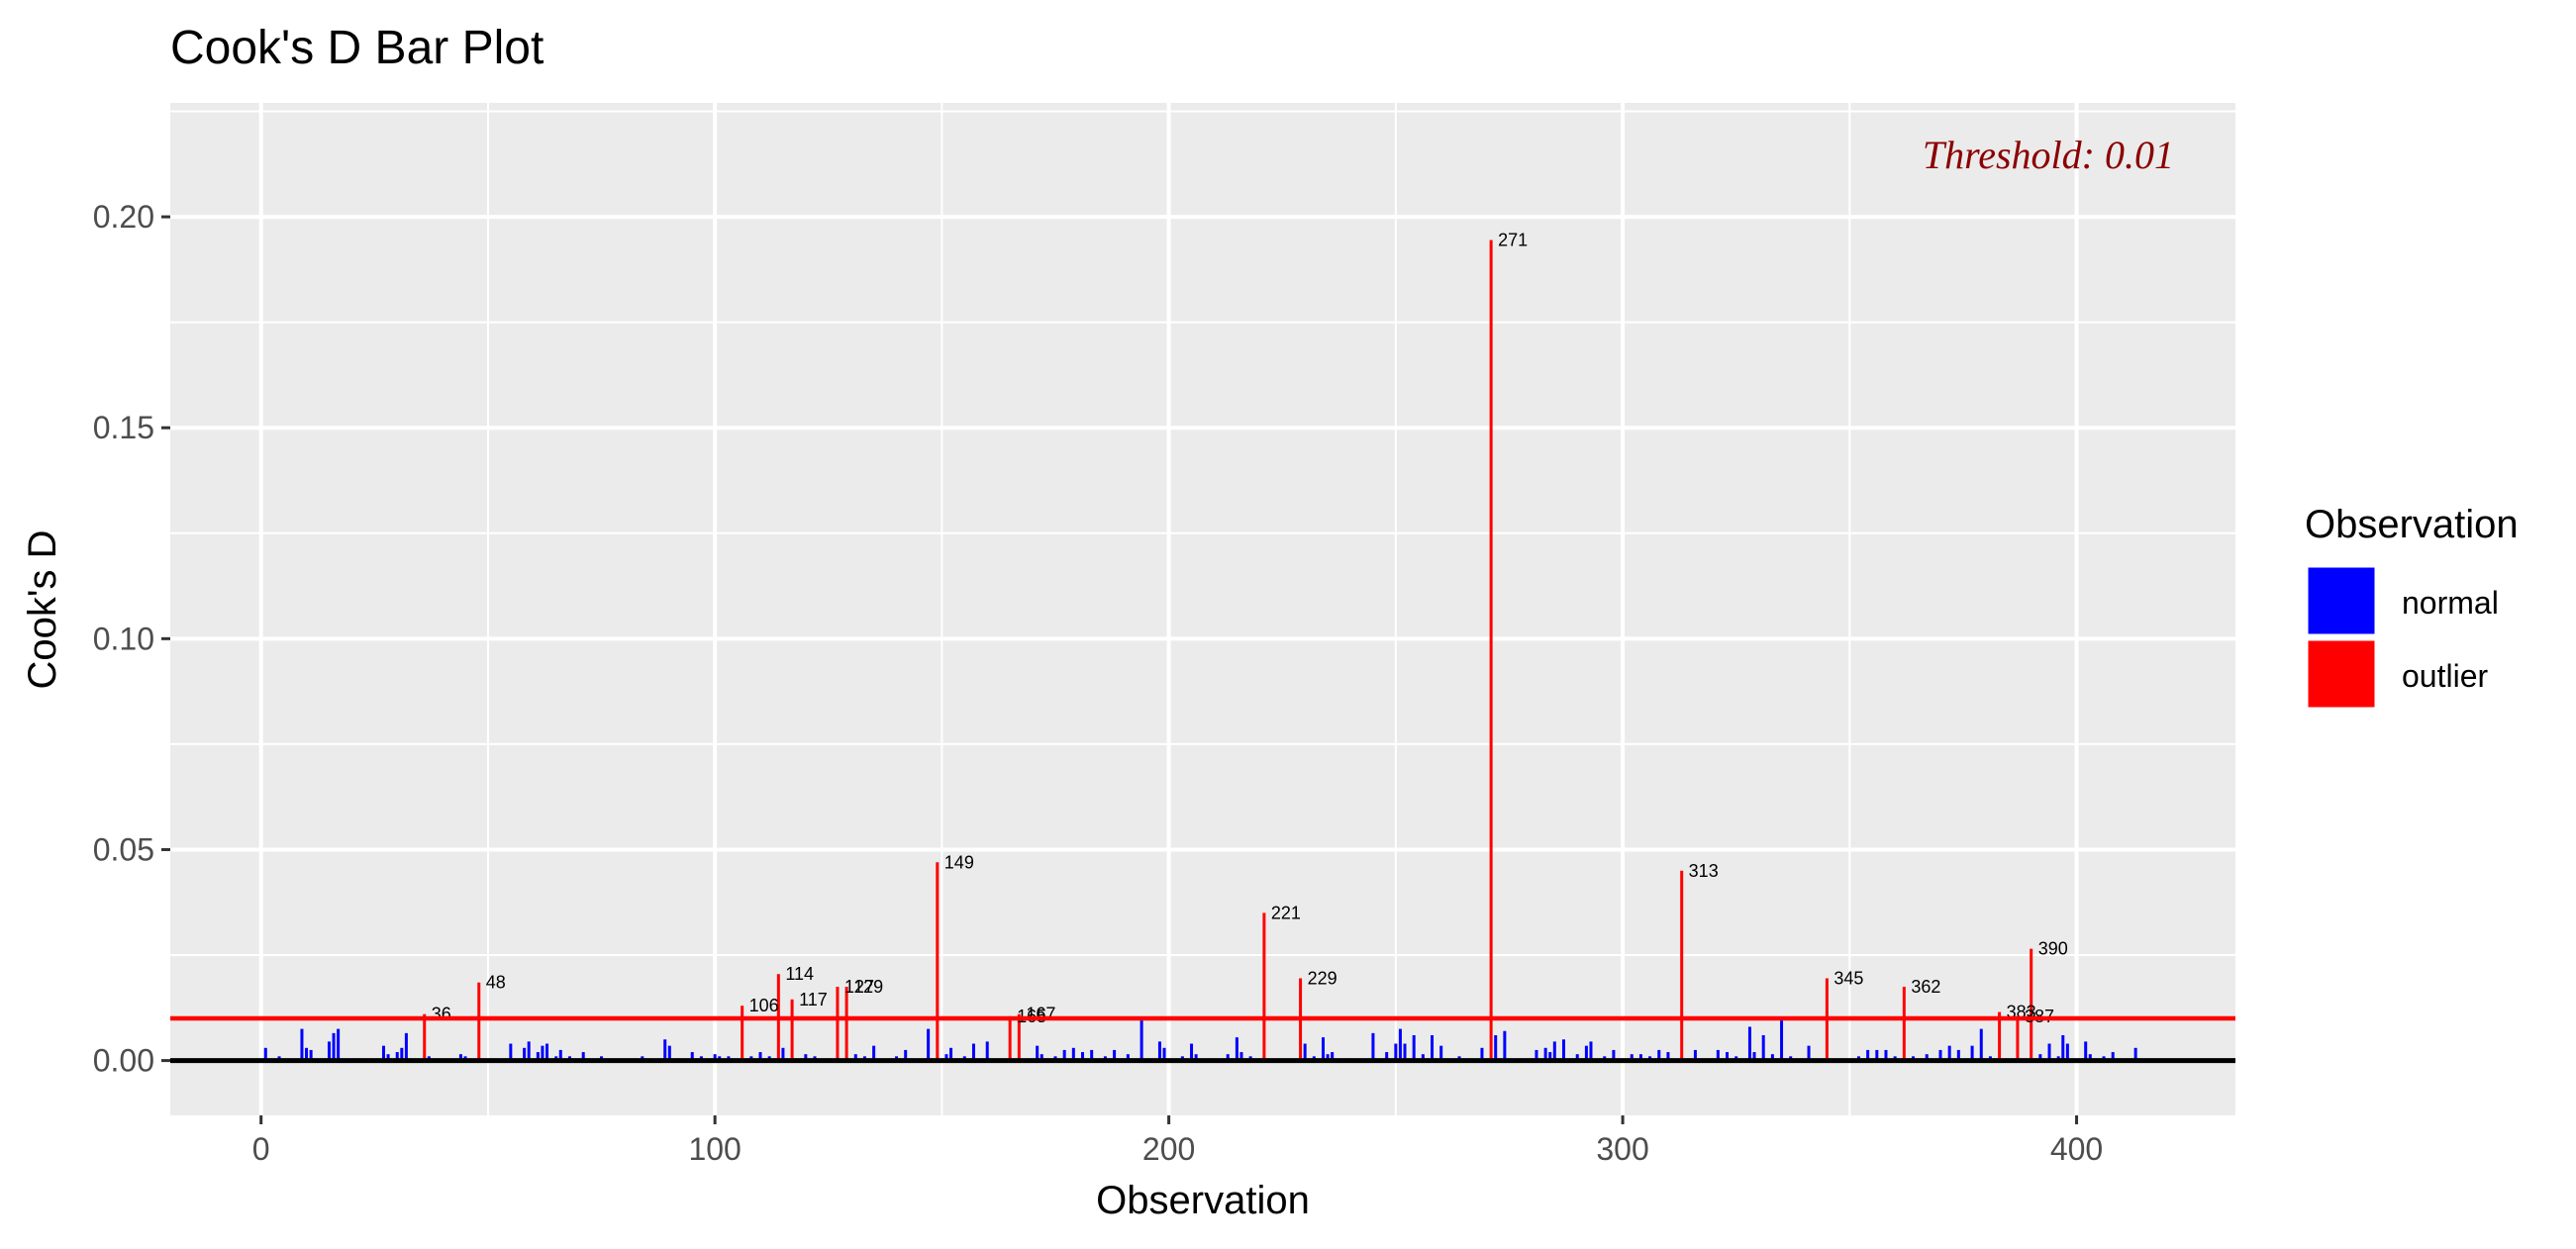 The width and height of the screenshot is (2576, 1249). What do you see at coordinates (2412, 524) in the screenshot?
I see `legend-title: Observation` at bounding box center [2412, 524].